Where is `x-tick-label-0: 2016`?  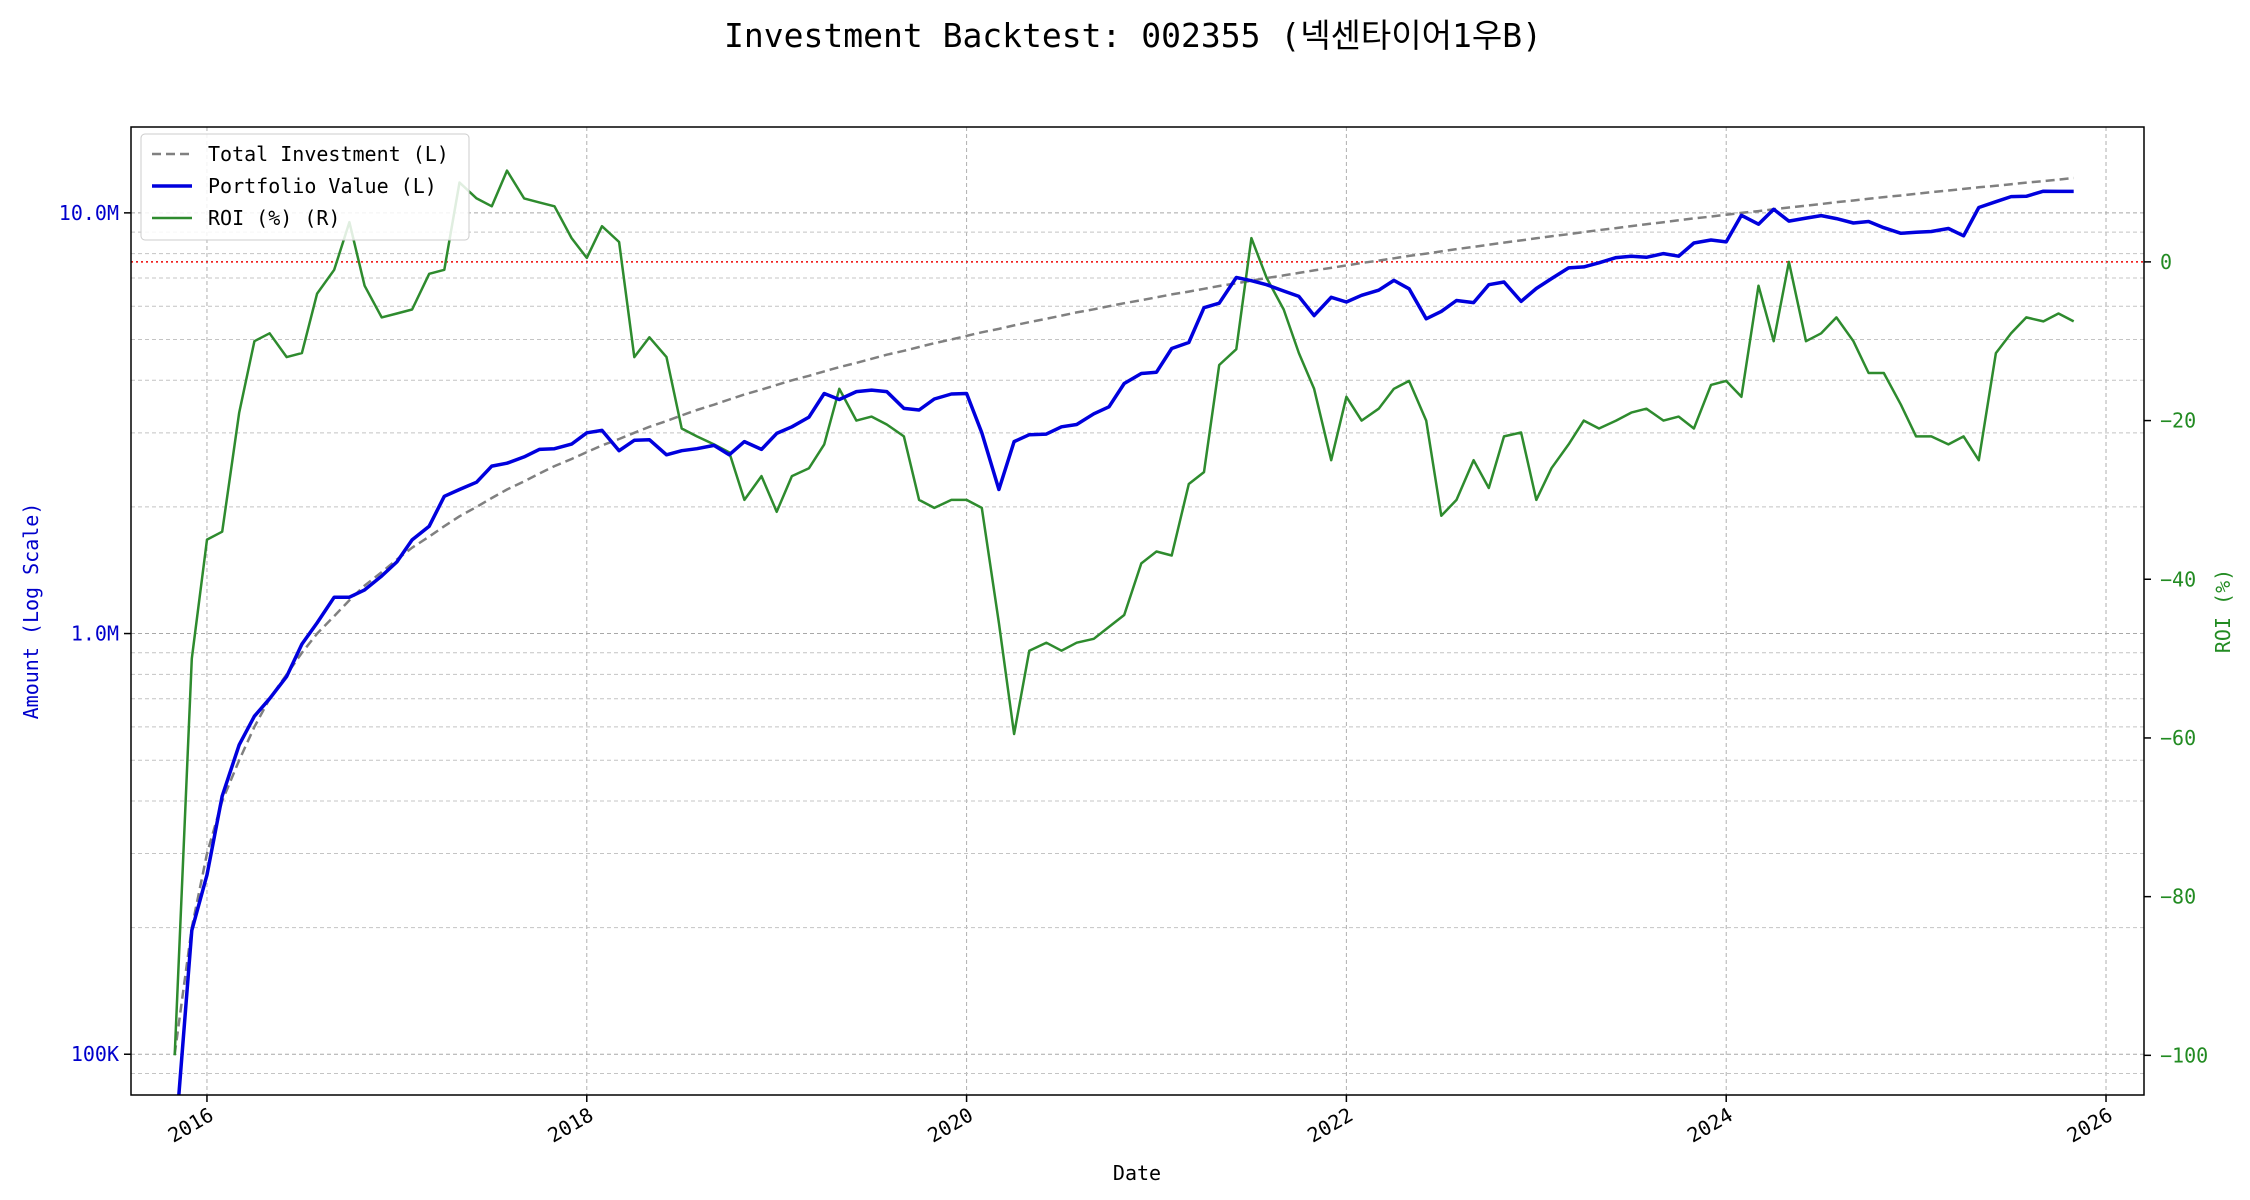 x-tick-label-0: 2016 is located at coordinates (191, 1125).